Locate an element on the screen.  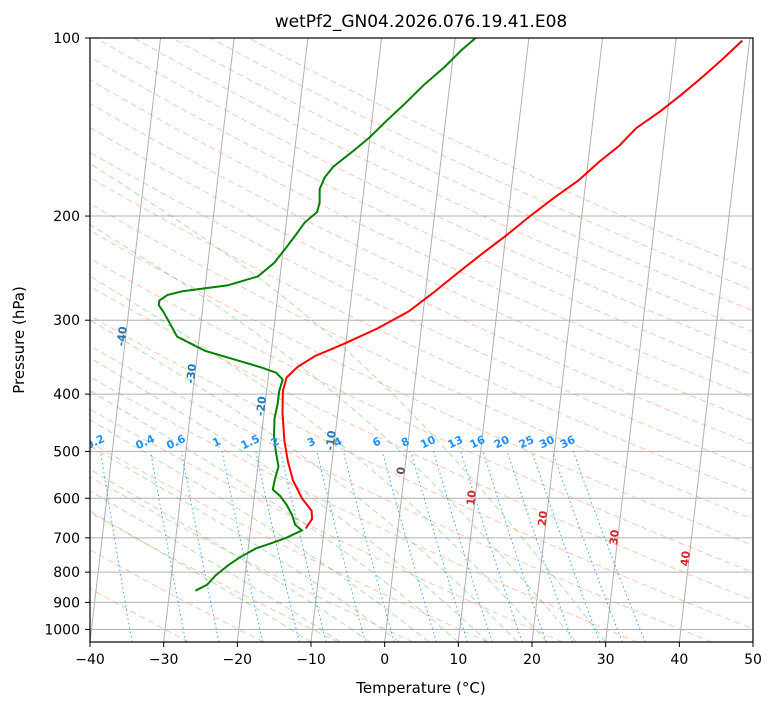
y-tick-label: 800 is located at coordinates (66, 573).